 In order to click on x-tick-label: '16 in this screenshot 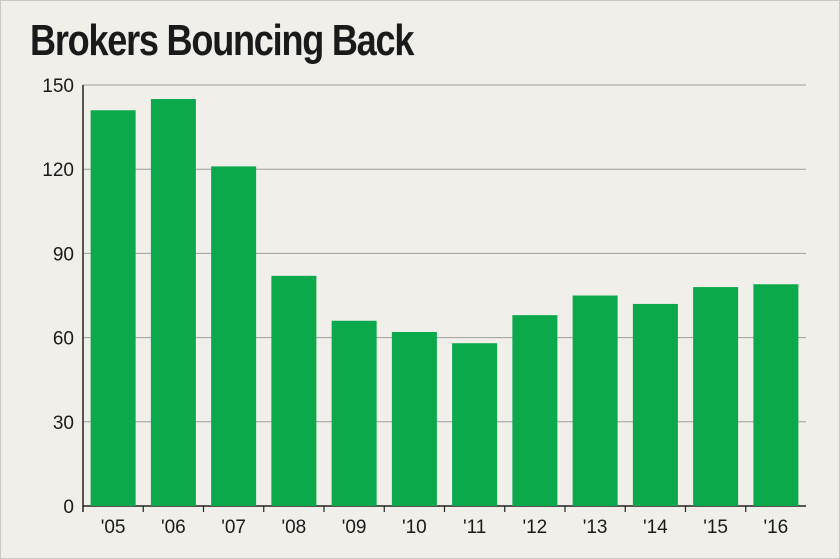, I will do `click(775, 527)`.